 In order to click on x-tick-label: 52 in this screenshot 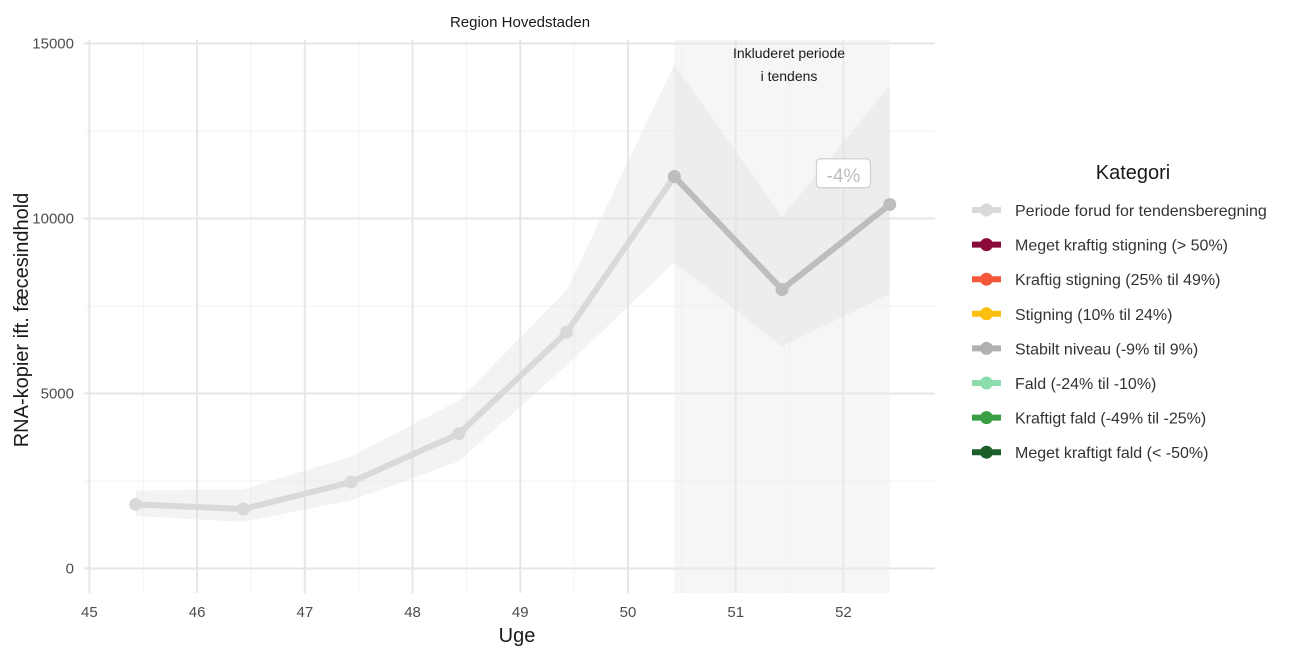, I will do `click(843, 612)`.